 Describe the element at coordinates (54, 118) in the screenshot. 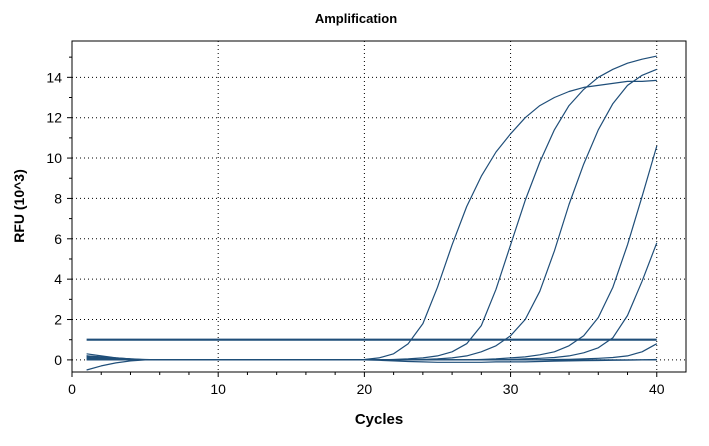

I see `y-tick-label: 12` at that location.